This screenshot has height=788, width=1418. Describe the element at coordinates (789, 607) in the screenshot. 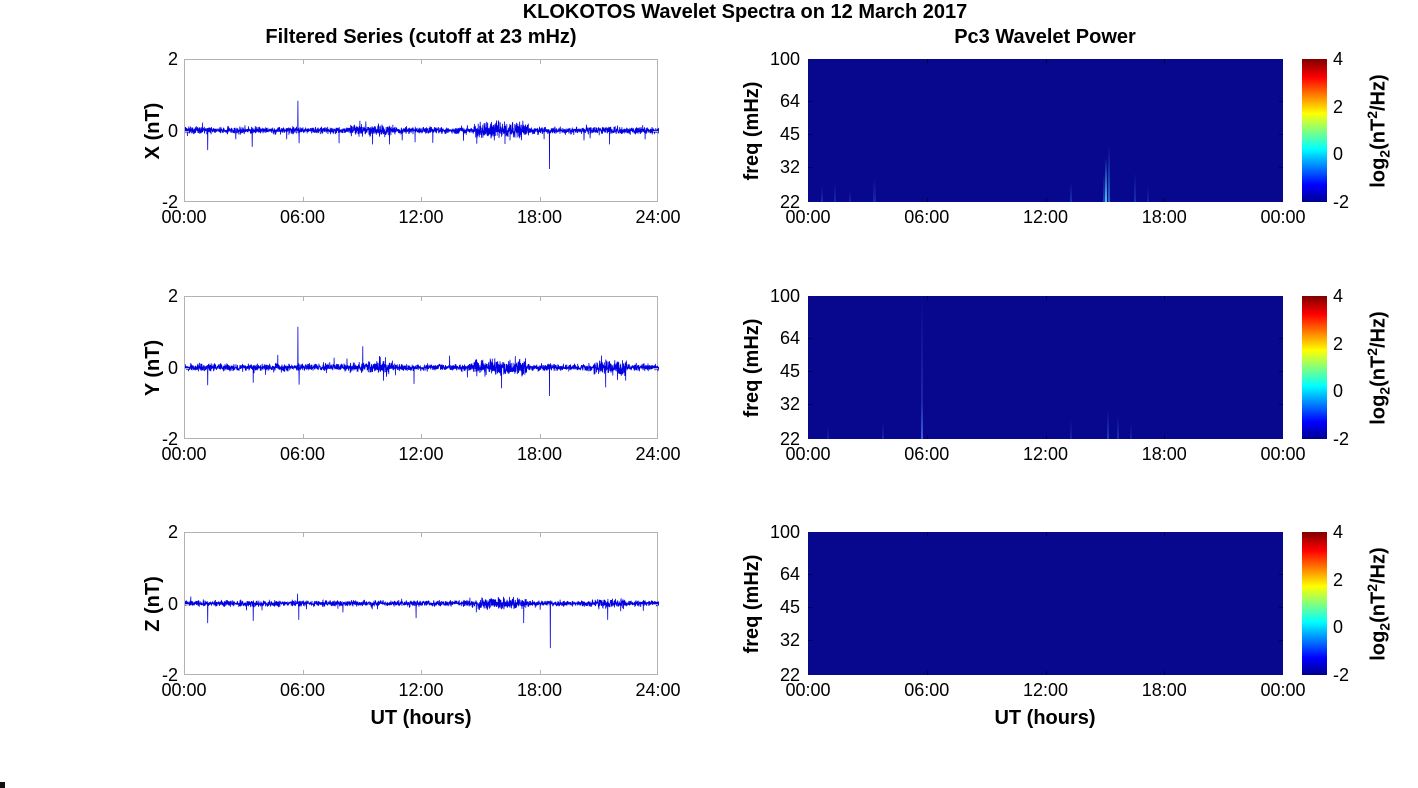

I see `freq-tick-label: 45` at that location.